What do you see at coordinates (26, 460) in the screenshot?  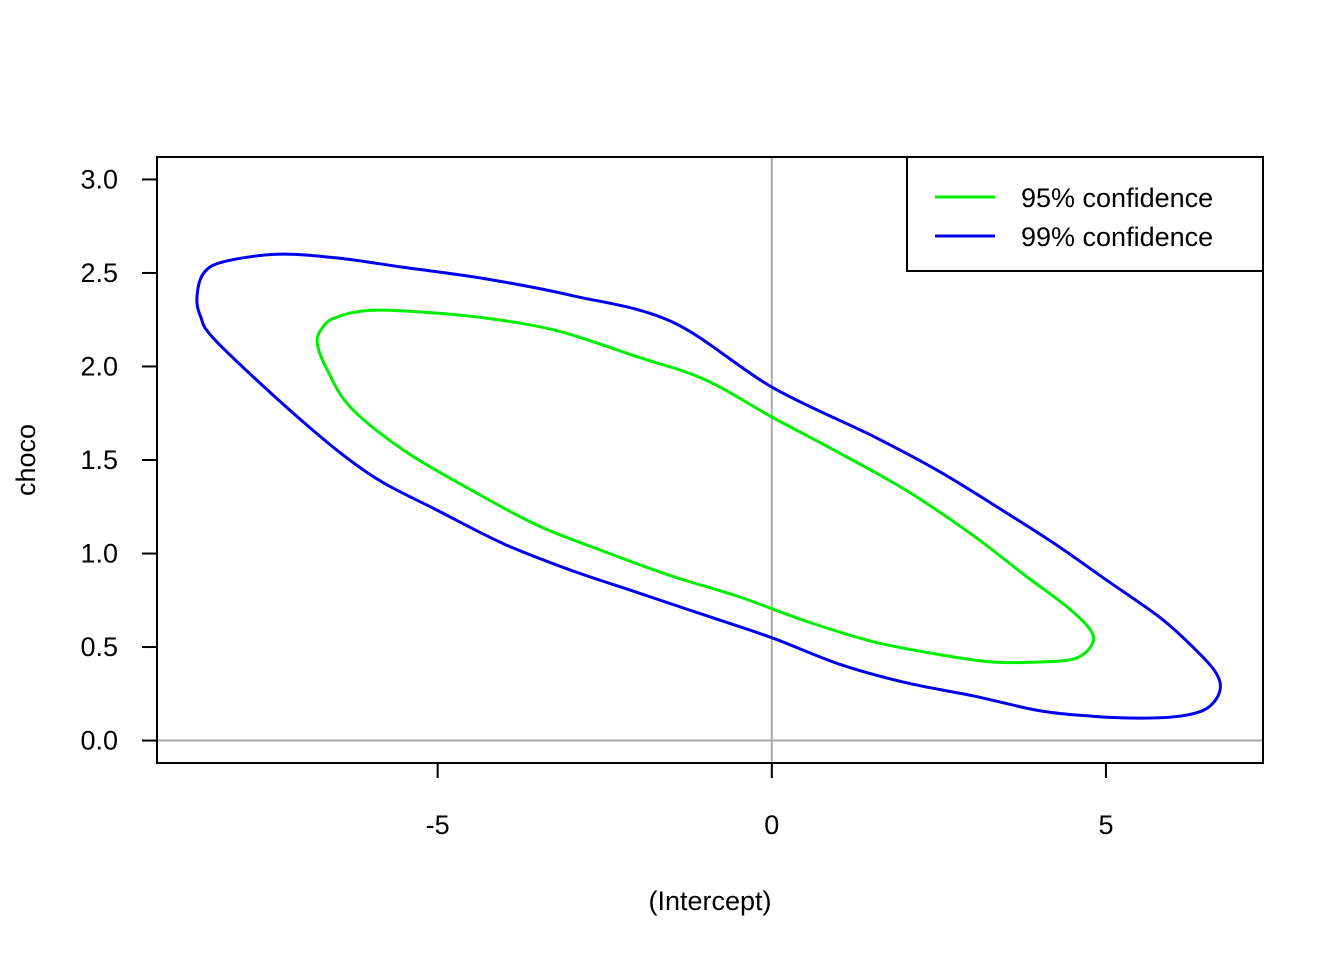 I see `y-axis-title: choco` at bounding box center [26, 460].